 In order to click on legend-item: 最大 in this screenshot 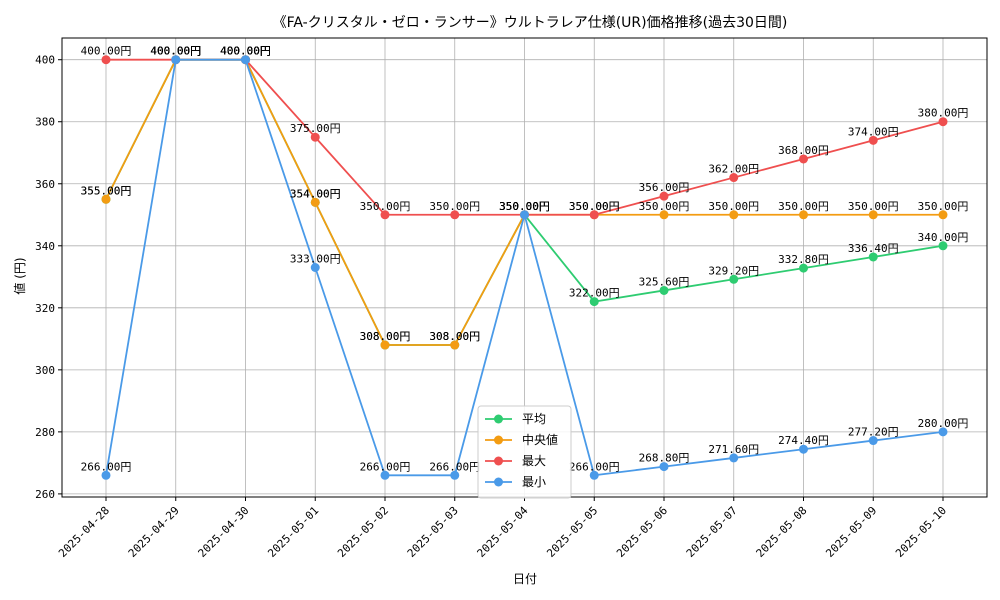, I will do `click(515, 461)`.